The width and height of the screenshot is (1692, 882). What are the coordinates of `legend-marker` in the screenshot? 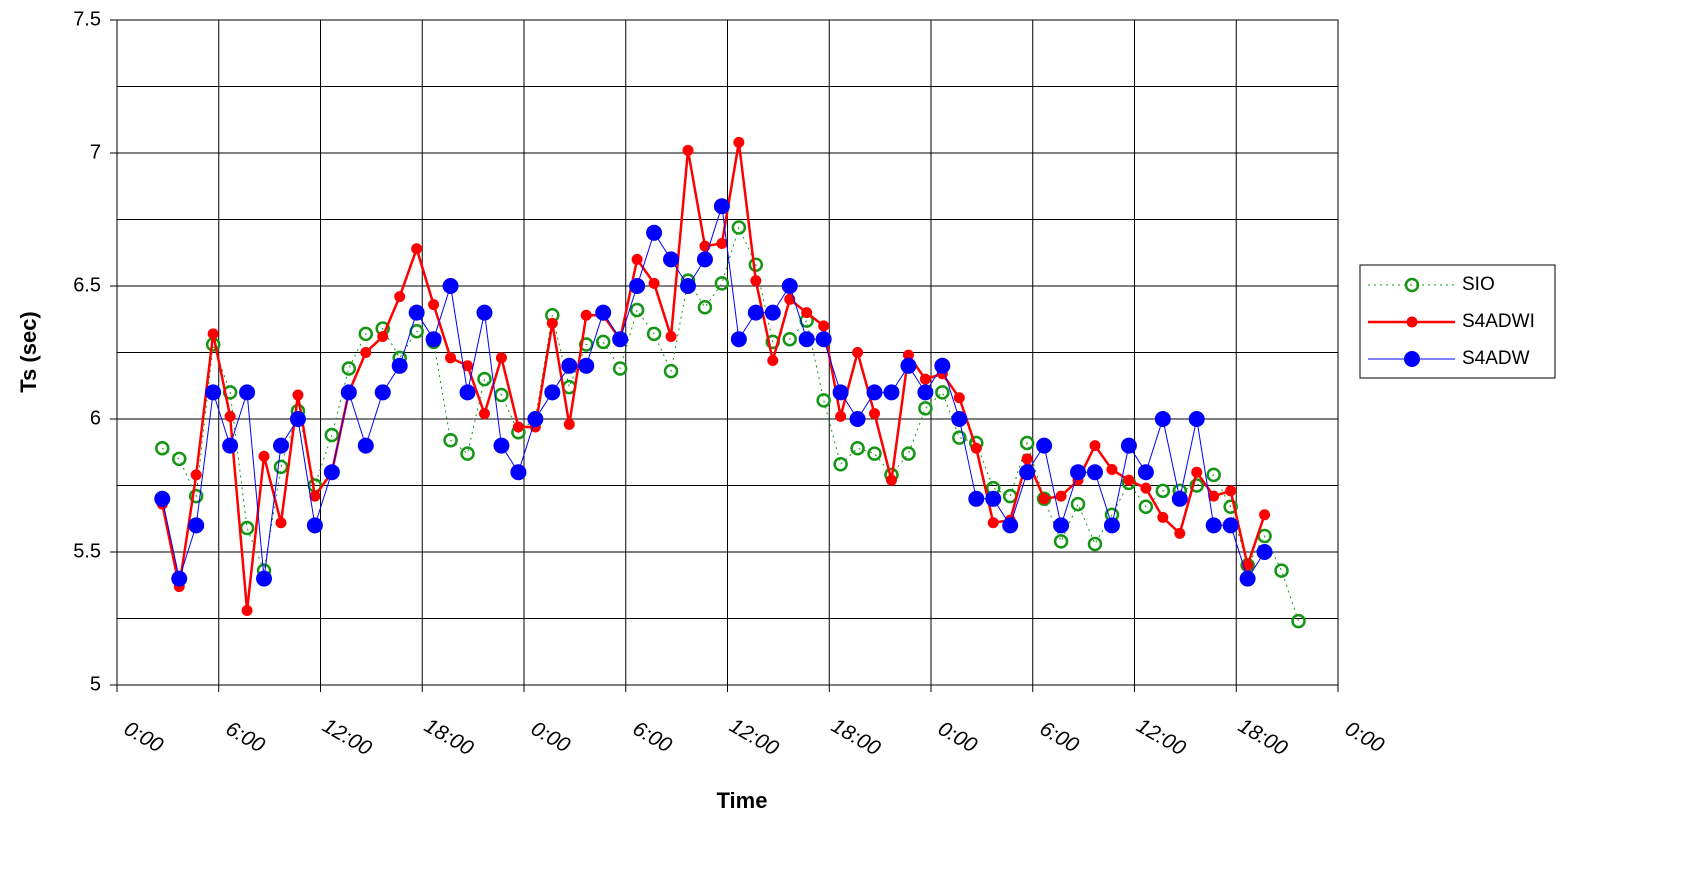 It's located at (1412, 359).